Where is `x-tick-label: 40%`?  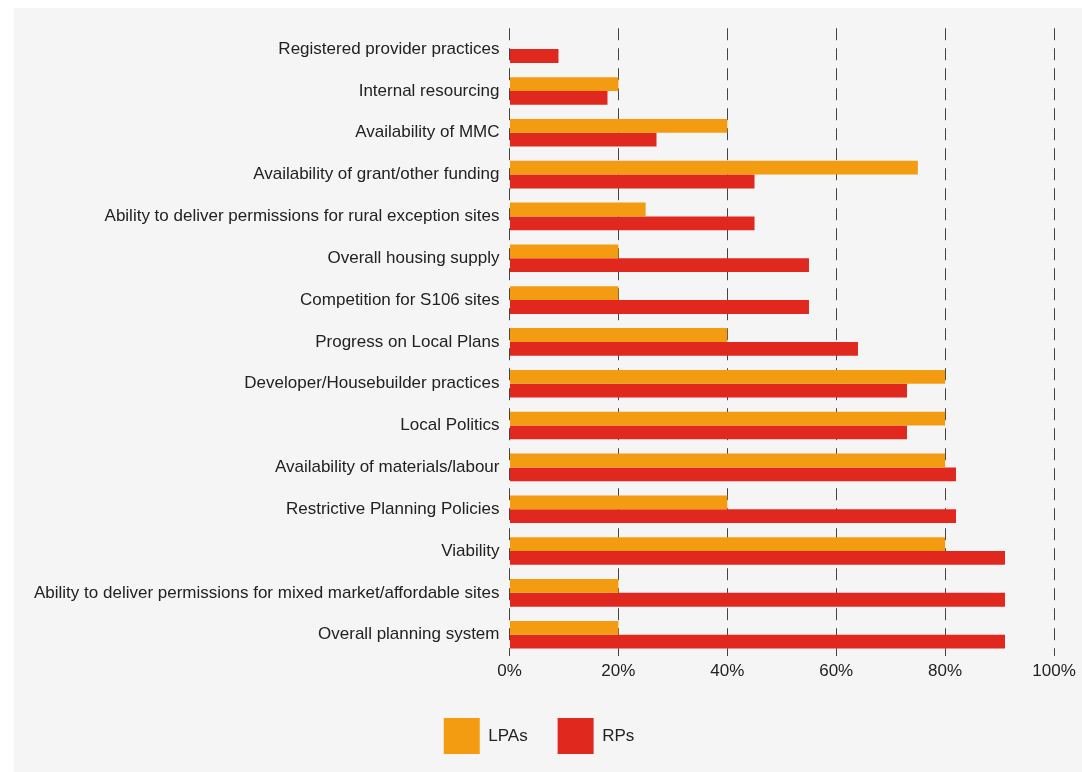 x-tick-label: 40% is located at coordinates (727, 671).